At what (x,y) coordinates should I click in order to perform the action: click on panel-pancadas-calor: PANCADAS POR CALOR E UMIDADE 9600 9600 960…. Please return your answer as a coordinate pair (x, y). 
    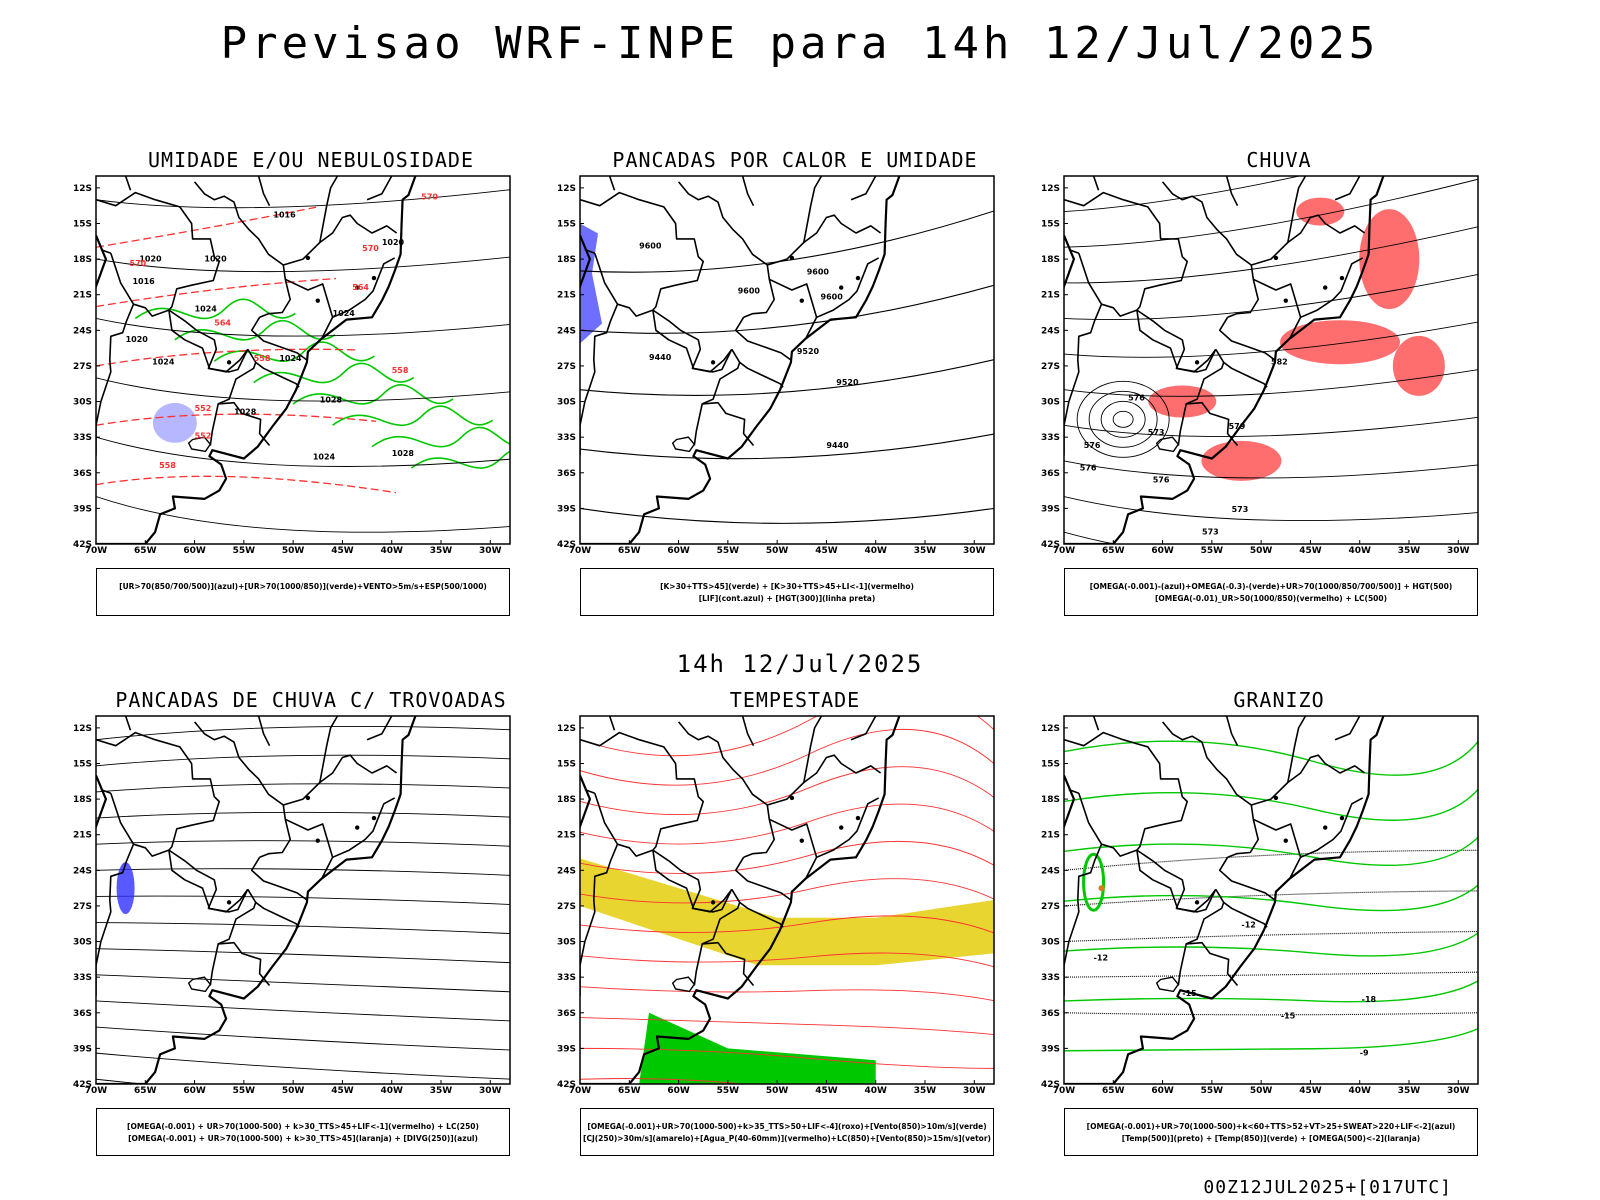
    Looking at the image, I should click on (783, 383).